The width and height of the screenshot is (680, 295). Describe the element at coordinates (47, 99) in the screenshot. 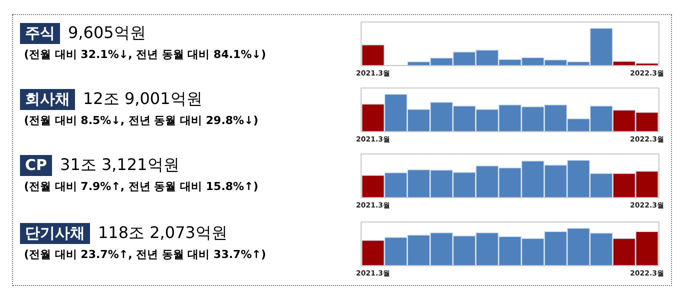

I see `text: 회사채` at that location.